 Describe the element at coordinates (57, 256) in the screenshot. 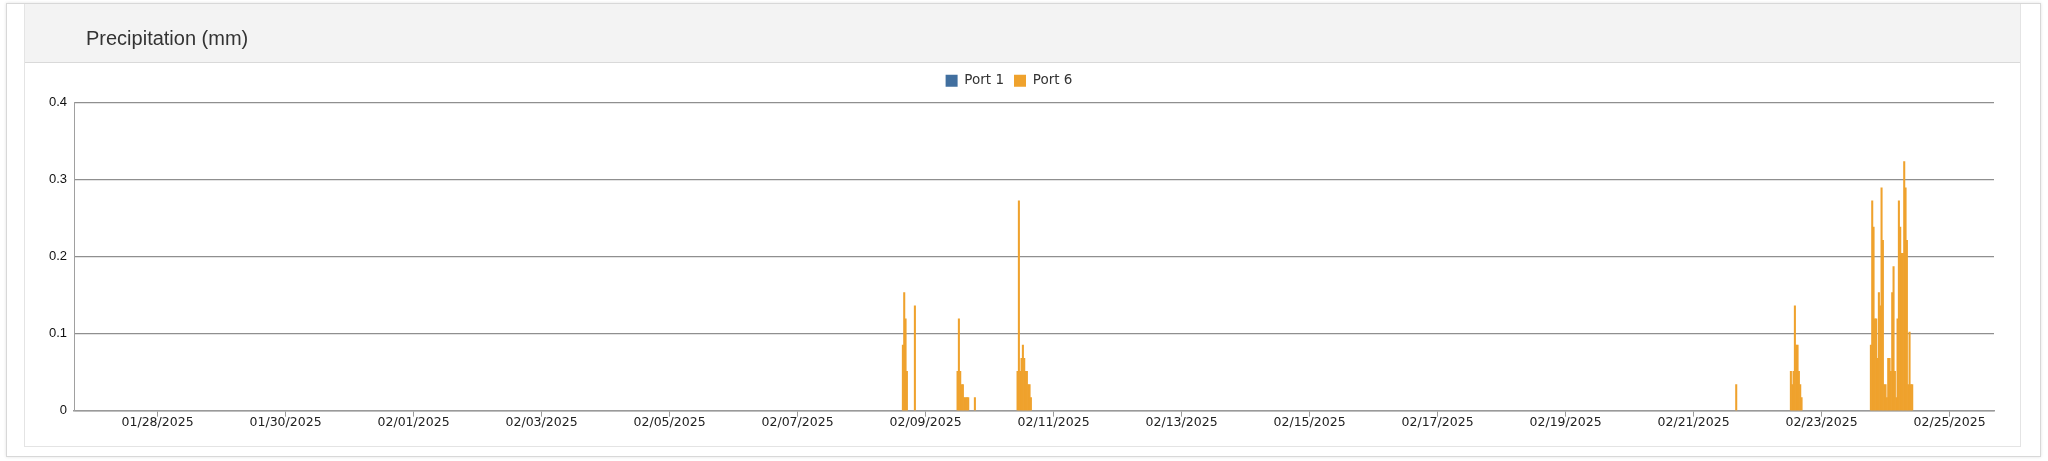

I see `y-tick-label: 0.2` at that location.